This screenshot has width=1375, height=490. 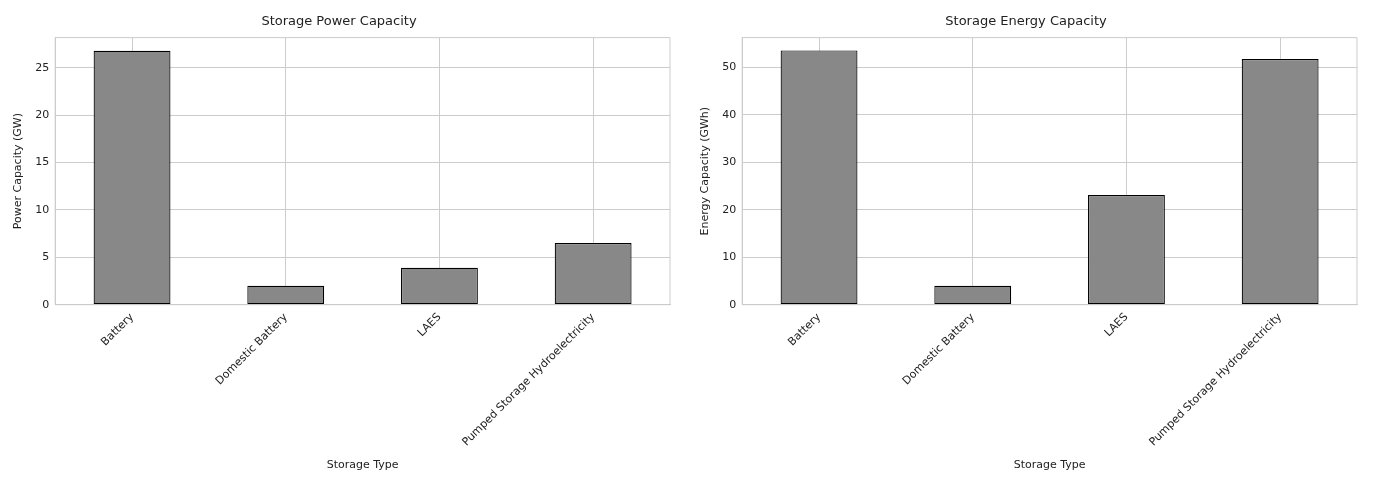 What do you see at coordinates (42, 67) in the screenshot?
I see `y-tick-label: 25` at bounding box center [42, 67].